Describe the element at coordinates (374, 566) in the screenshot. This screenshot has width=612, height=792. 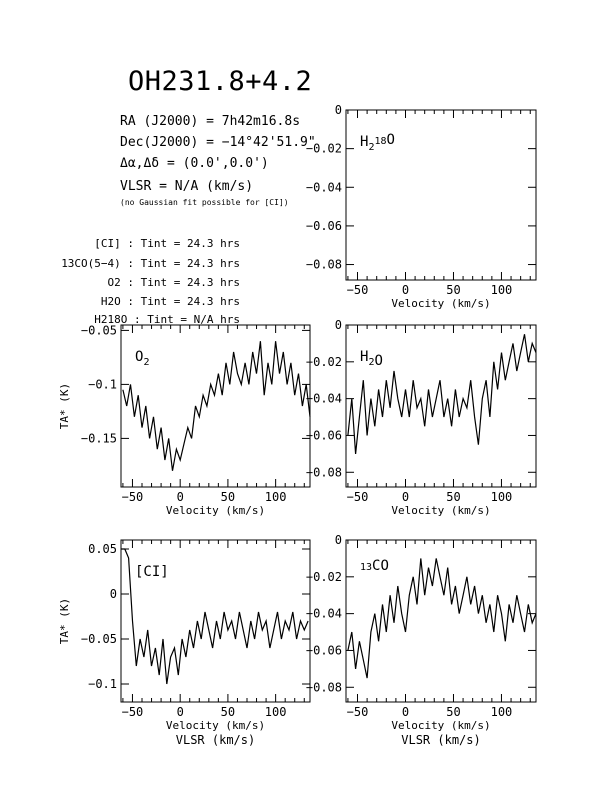
I see `panel-label: 13CO` at that location.